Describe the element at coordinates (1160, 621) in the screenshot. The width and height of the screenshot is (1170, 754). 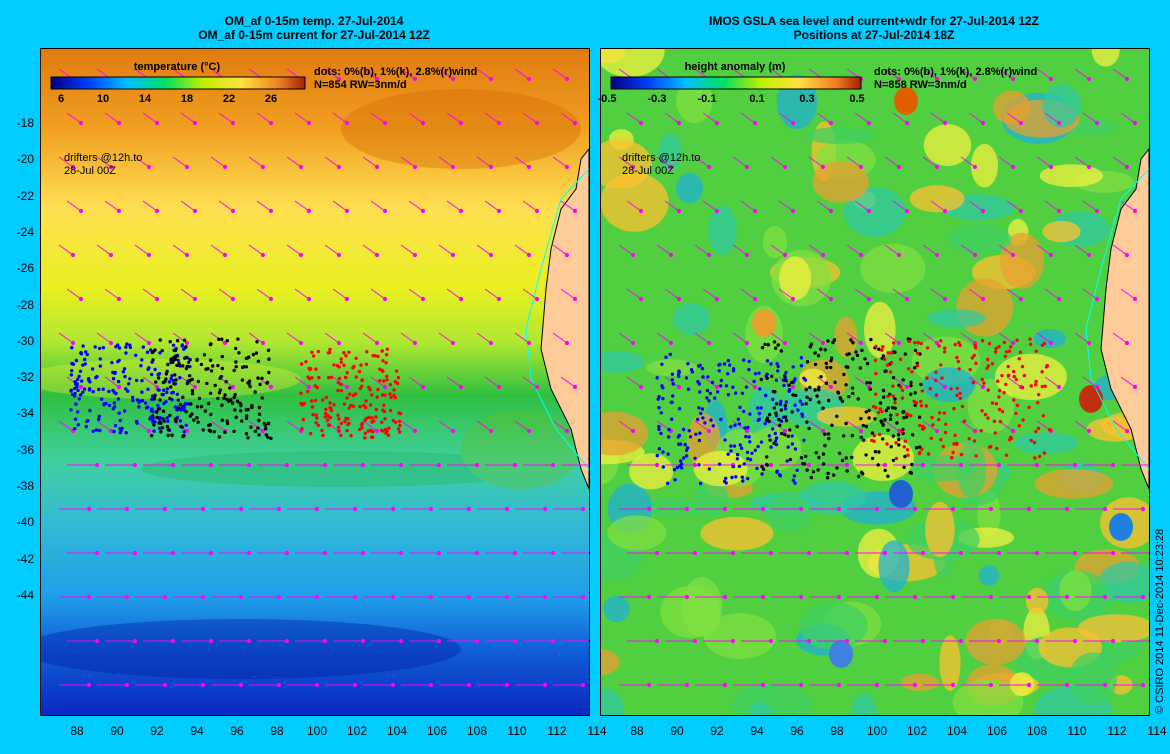
I see `copyright-note: © CSIRO 2014 11-Dec-2014 10:23:28` at that location.